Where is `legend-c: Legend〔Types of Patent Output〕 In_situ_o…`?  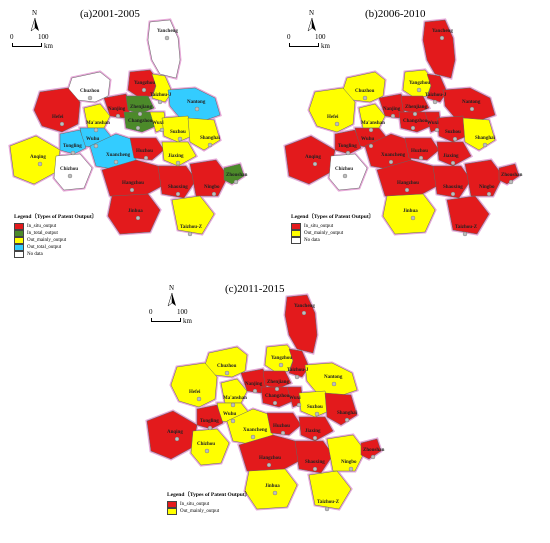 legend-c: Legend〔Types of Patent Output〕 In_situ_o… is located at coordinates (208, 502).